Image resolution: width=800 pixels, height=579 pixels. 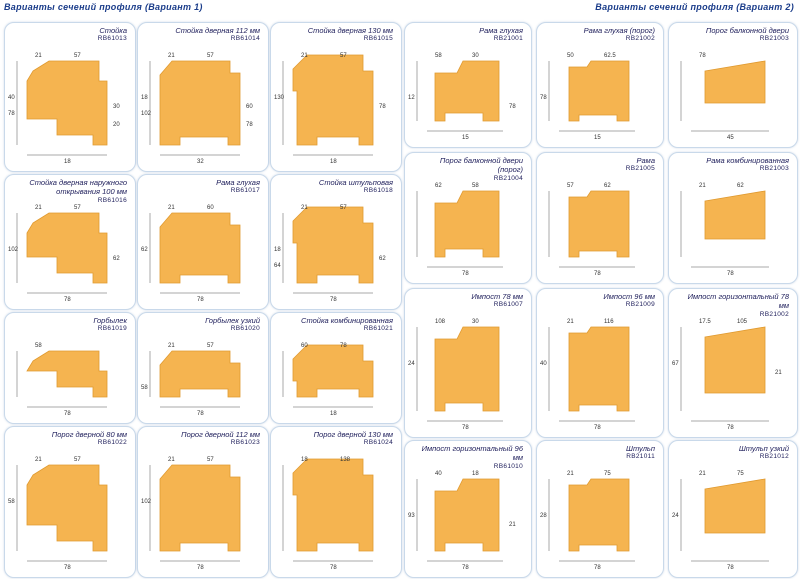 I want to click on profile-code: RB61013, so click(x=112, y=38).